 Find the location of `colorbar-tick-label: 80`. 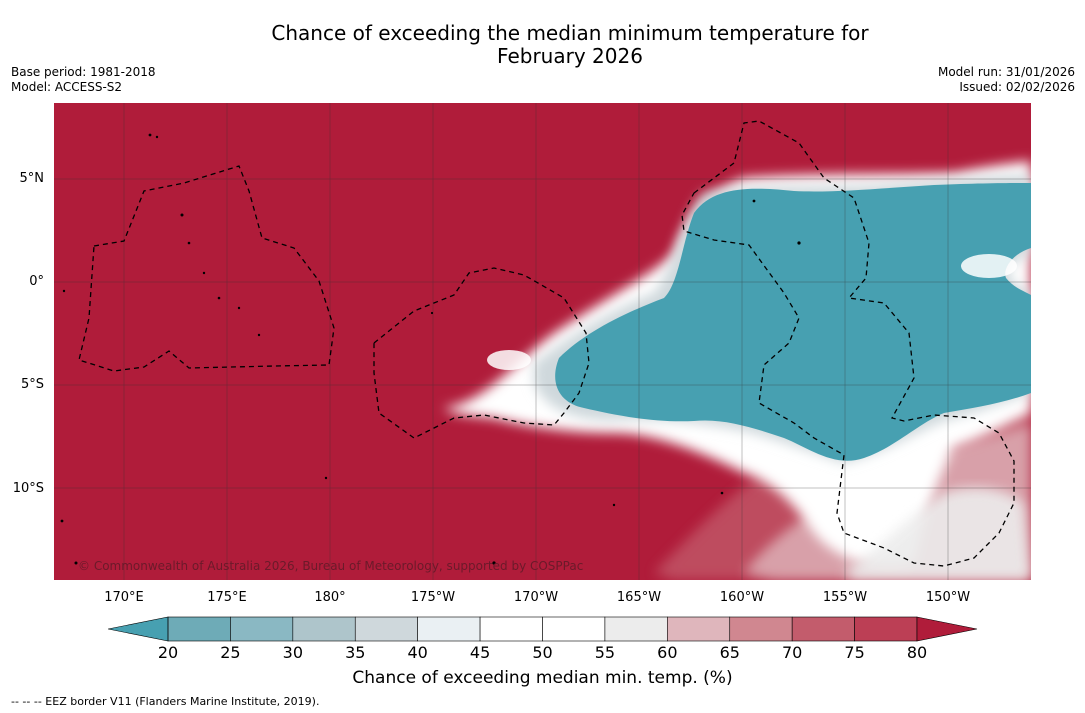

colorbar-tick-label: 80 is located at coordinates (917, 652).